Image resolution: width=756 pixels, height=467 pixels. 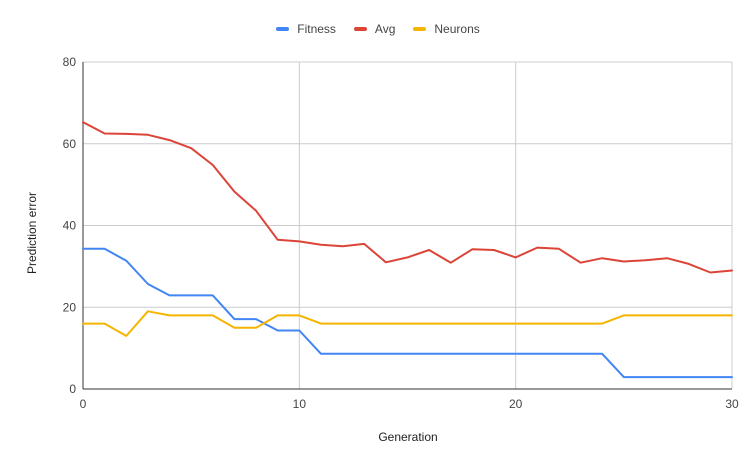 What do you see at coordinates (407, 323) in the screenshot?
I see `series-line-neurons` at bounding box center [407, 323].